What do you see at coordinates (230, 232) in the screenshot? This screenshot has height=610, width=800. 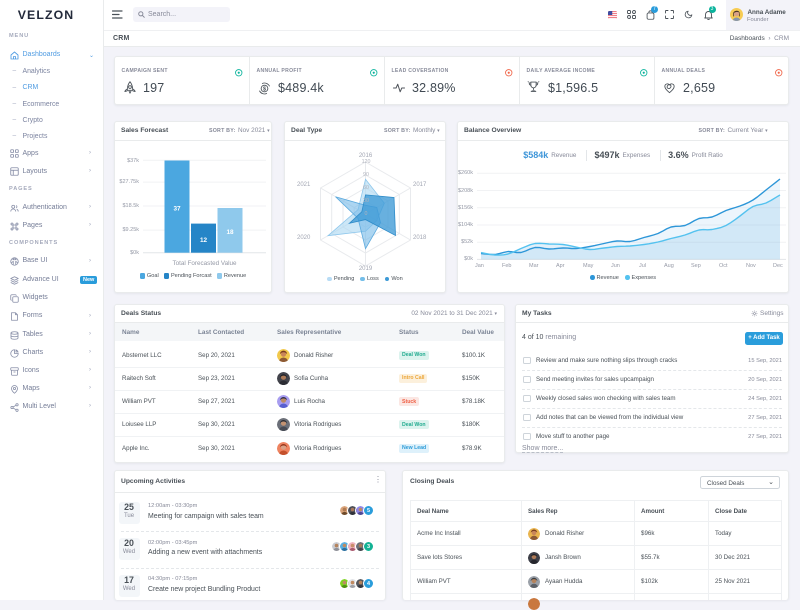 I see `svg-text: 18` at bounding box center [230, 232].